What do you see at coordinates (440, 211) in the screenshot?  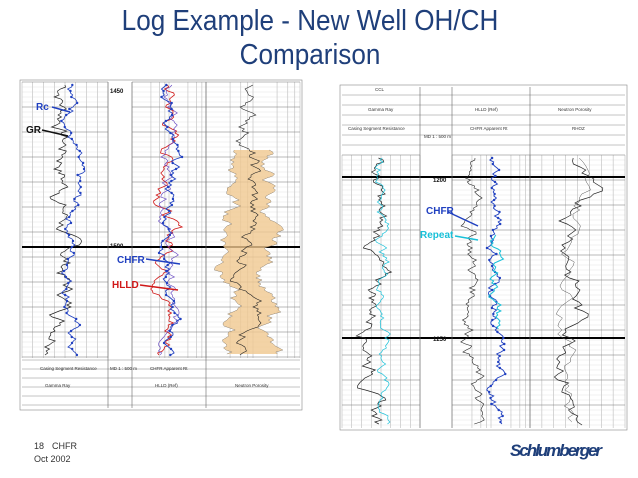 I see `annotation: CHFR` at bounding box center [440, 211].